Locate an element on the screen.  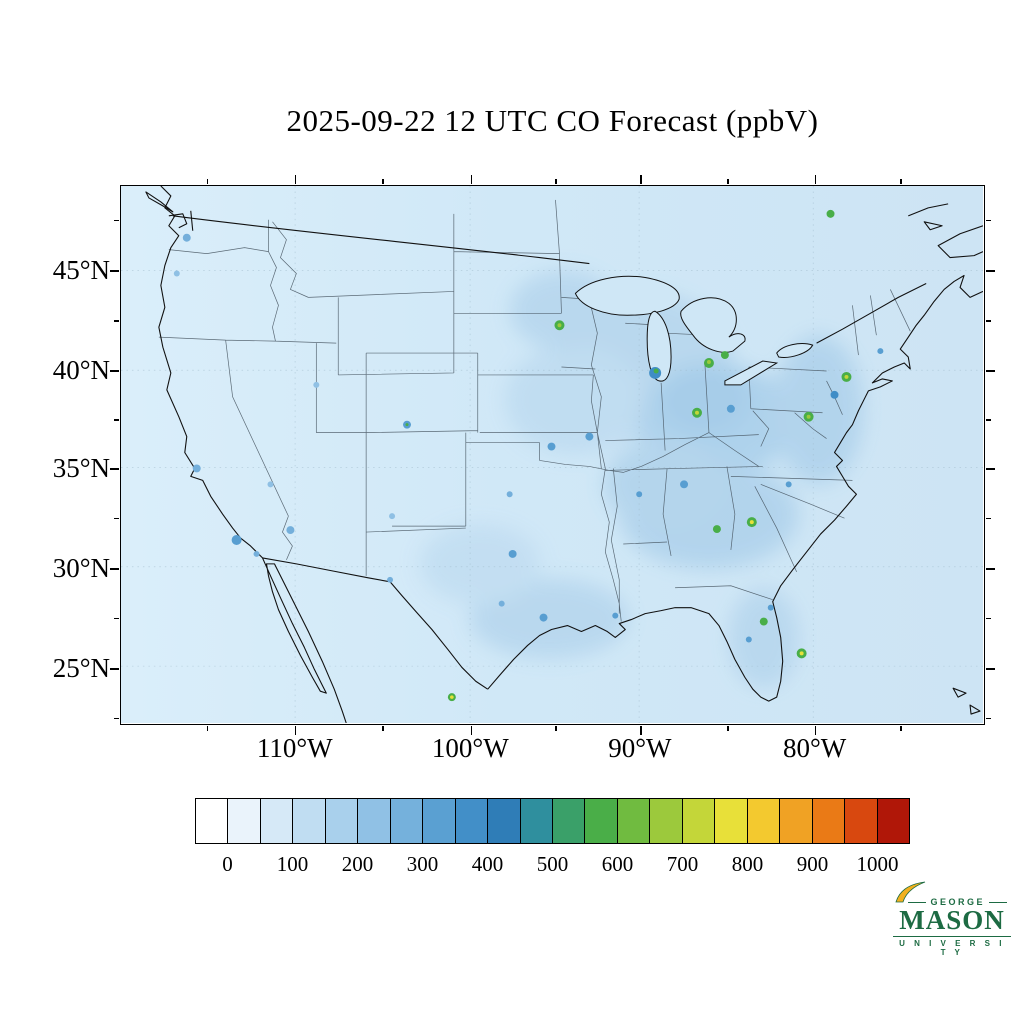
lon-label: 80°W is located at coordinates (814, 748).